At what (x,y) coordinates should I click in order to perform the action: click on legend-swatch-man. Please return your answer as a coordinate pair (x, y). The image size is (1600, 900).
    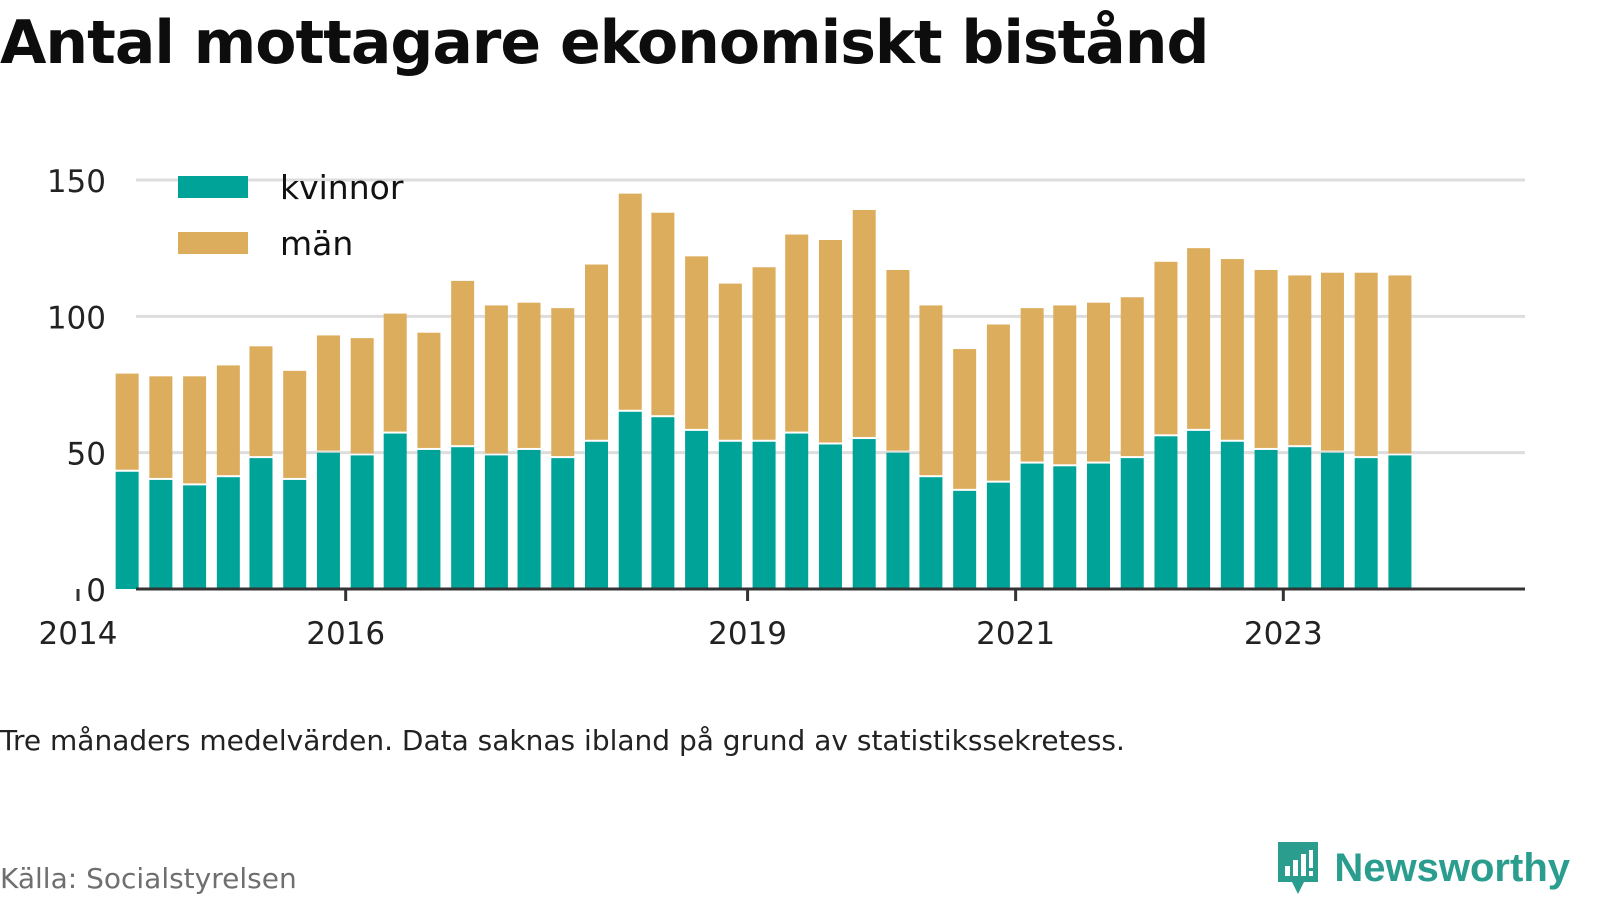
    Looking at the image, I should click on (213, 243).